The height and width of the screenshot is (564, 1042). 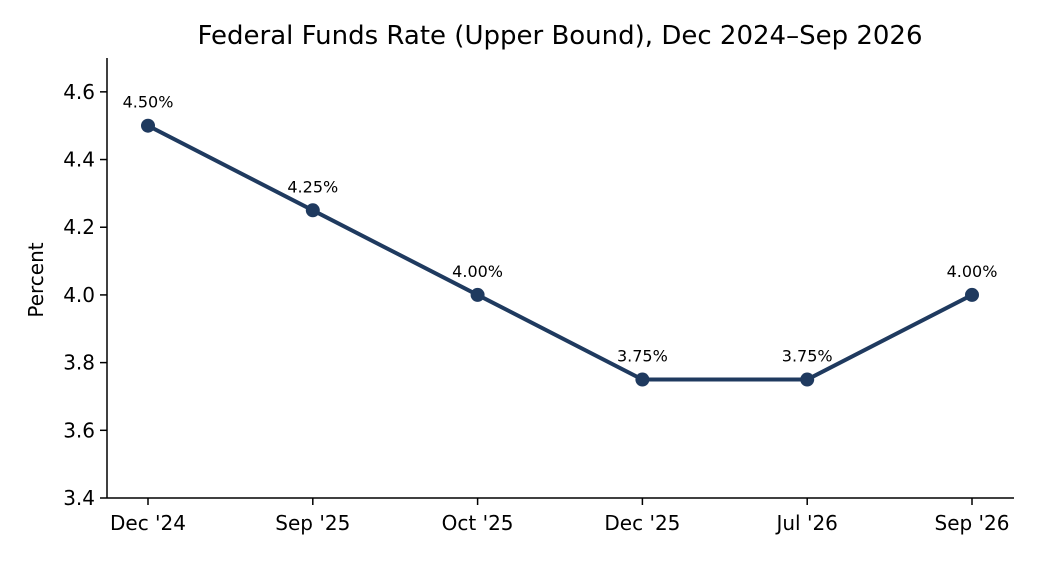 What do you see at coordinates (79, 227) in the screenshot?
I see `y-tick-label: 4.2` at bounding box center [79, 227].